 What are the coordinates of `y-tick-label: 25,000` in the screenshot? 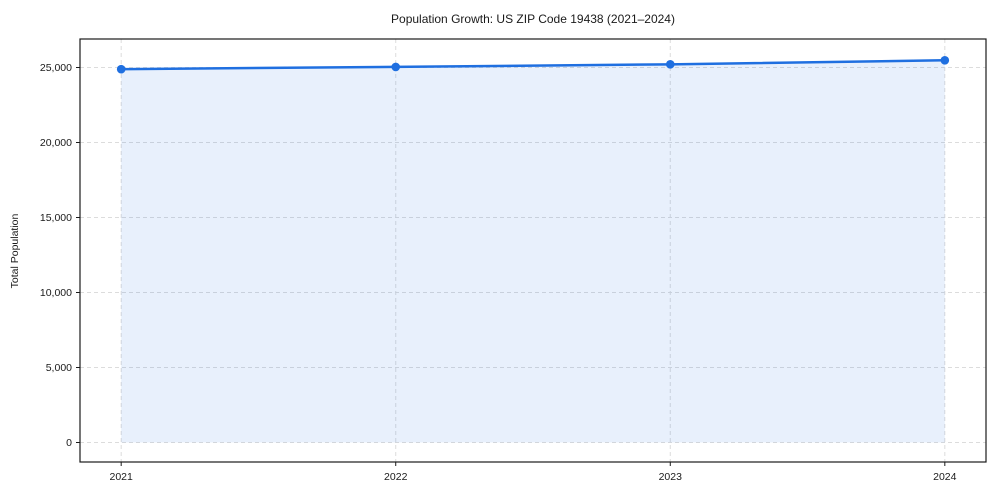 It's located at (56, 68).